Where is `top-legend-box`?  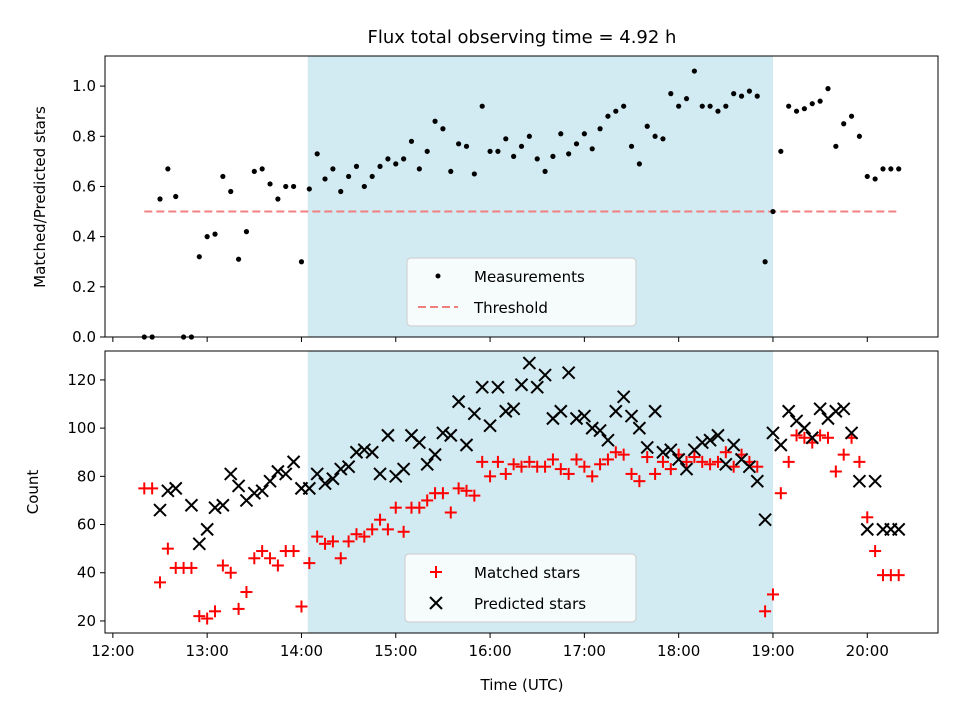 top-legend-box is located at coordinates (521, 292).